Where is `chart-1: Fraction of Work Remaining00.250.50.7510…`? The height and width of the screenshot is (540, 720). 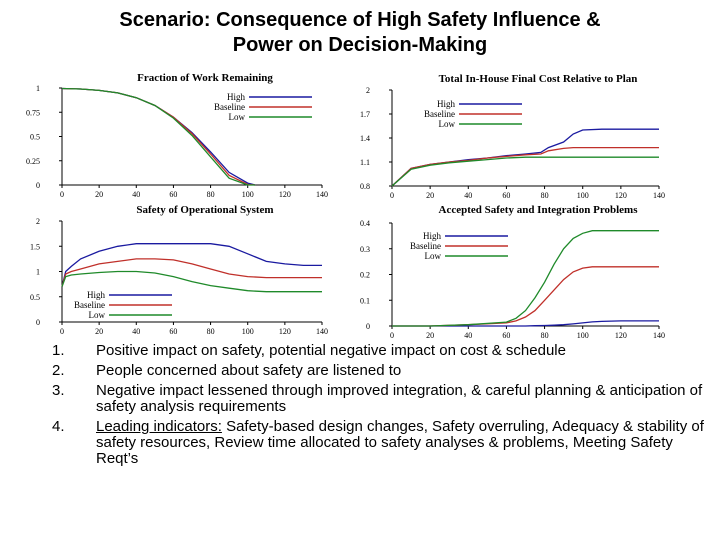
chart-1: Fraction of Work Remaining00.250.50.7510… is located at coordinates (177, 135).